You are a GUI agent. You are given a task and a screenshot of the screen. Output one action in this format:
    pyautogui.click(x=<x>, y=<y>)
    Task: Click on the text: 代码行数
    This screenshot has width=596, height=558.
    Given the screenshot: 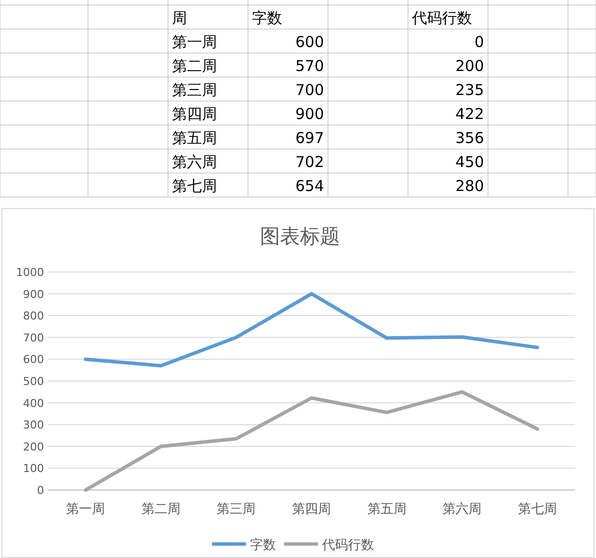 What is the action you would take?
    pyautogui.click(x=441, y=18)
    